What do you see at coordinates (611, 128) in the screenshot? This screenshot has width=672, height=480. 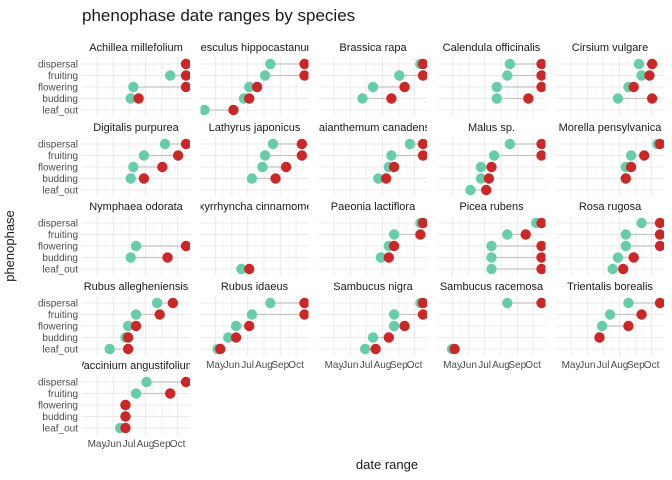 I see `facet-strip-label: Morella pensylvanica` at bounding box center [611, 128].